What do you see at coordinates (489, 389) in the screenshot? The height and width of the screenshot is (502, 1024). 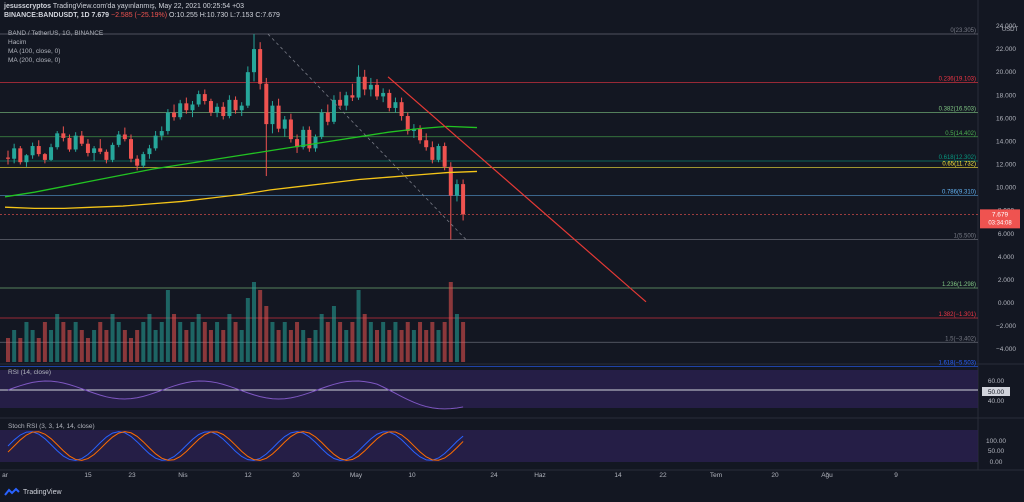 I see `rsi-band` at bounding box center [489, 389].